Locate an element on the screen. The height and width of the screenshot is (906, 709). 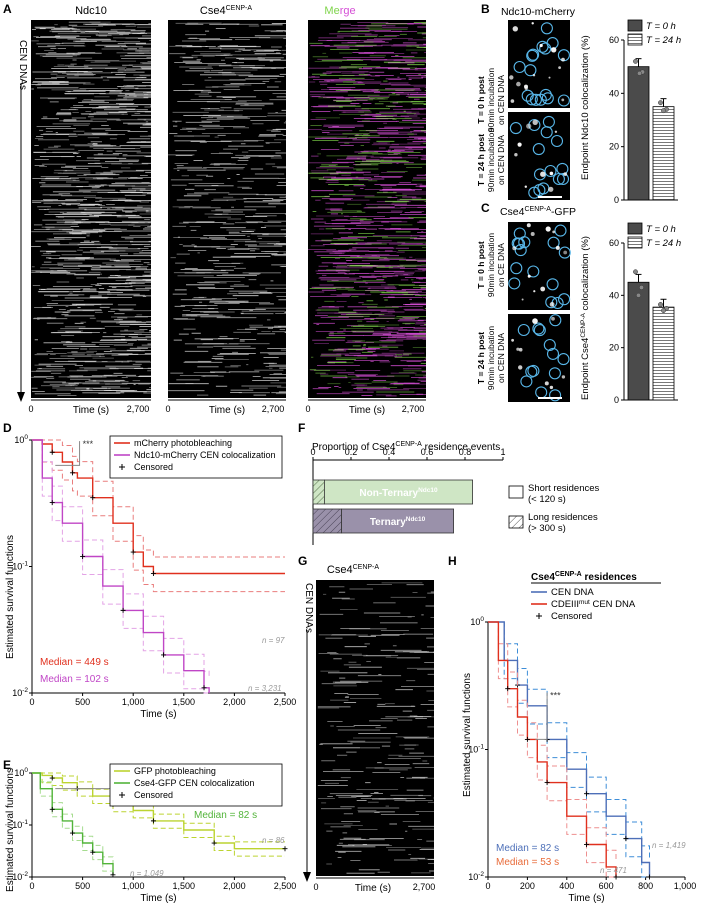
x-tick-label: 2,500 is located at coordinates (285, 702).